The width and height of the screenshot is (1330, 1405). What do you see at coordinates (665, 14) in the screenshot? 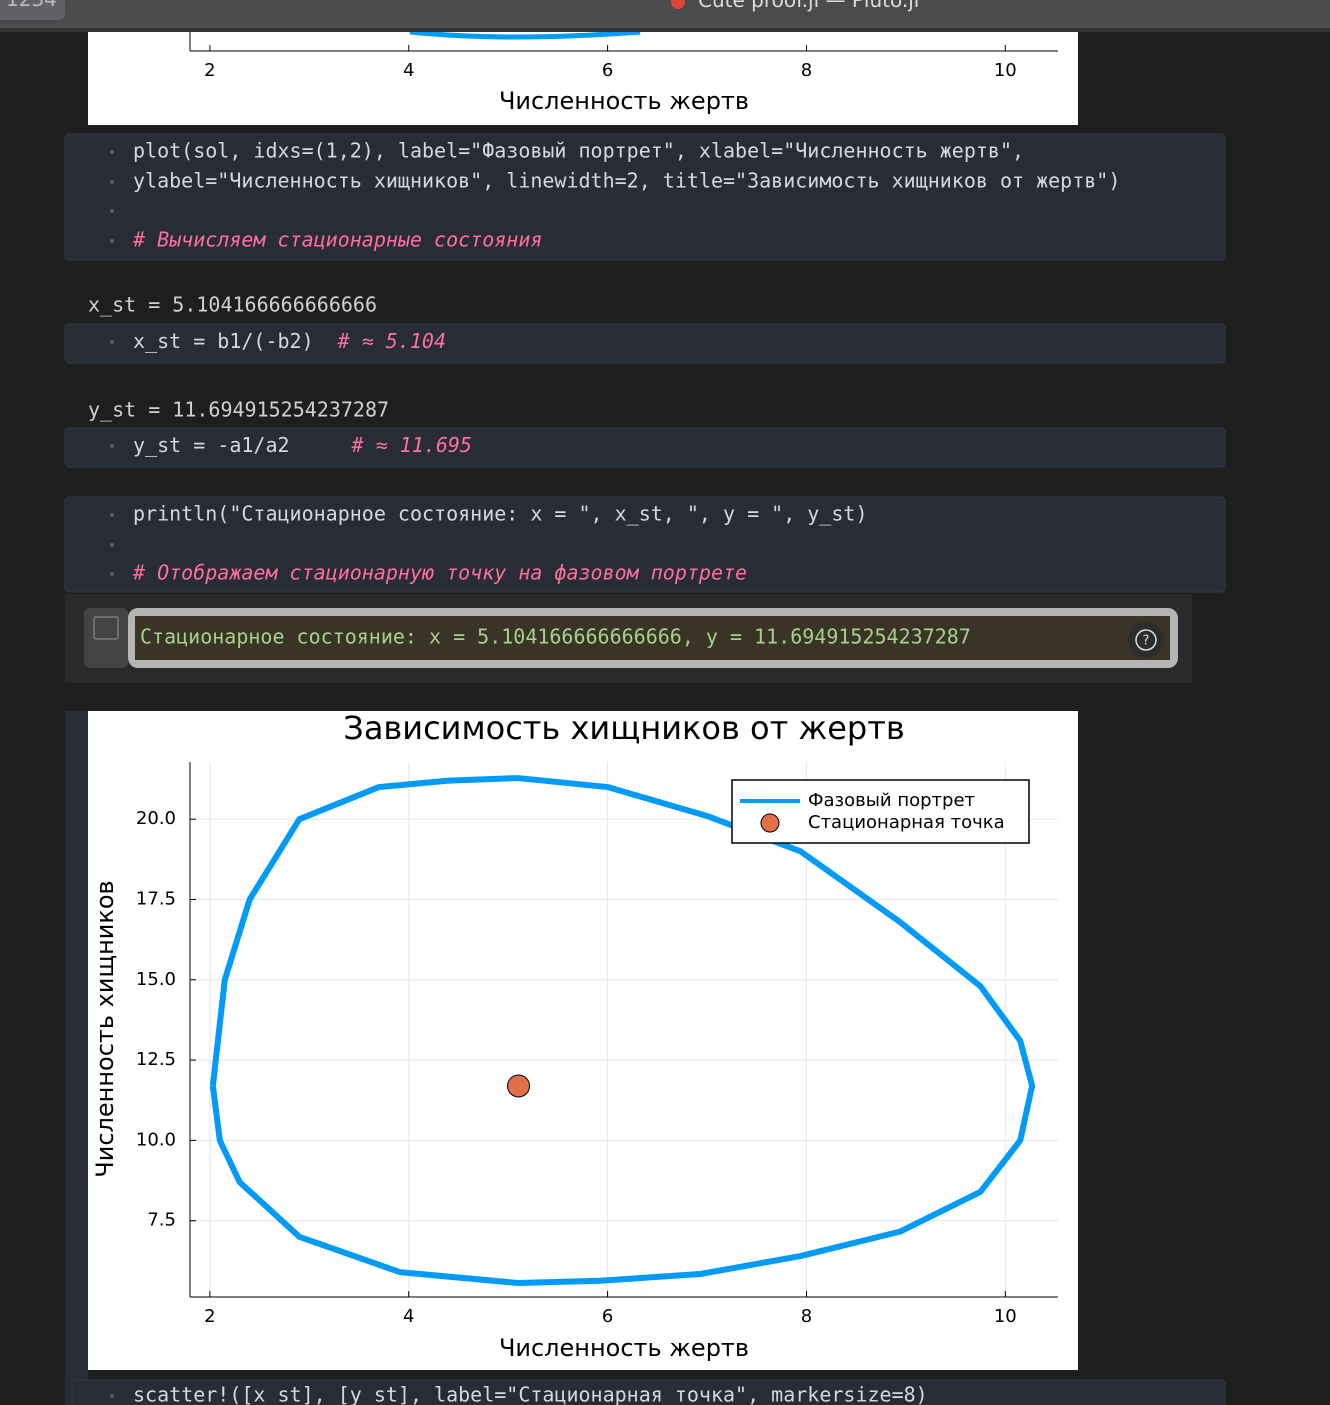
I see `title-bar` at bounding box center [665, 14].